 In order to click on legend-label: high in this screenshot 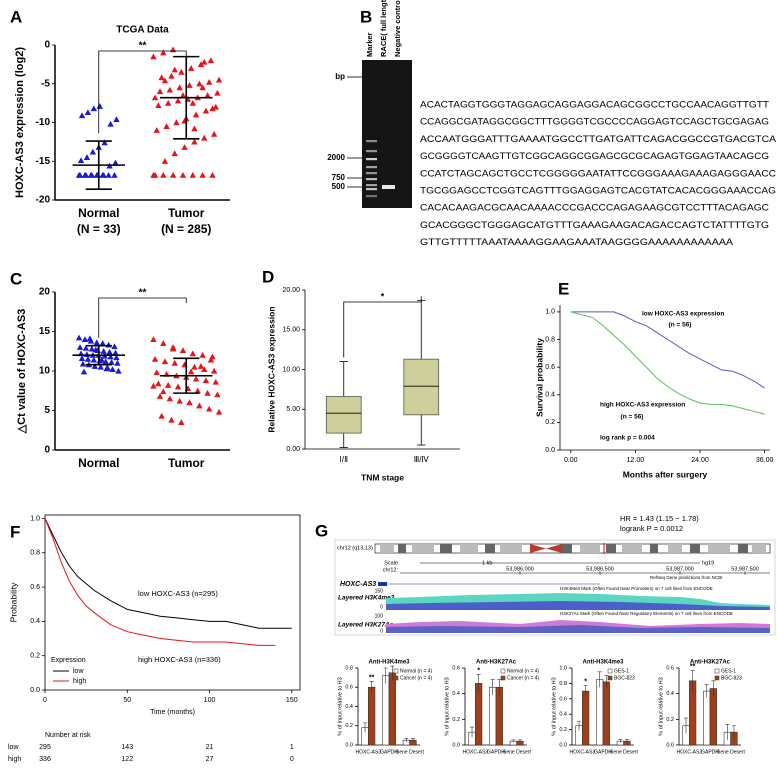, I will do `click(79, 681)`.